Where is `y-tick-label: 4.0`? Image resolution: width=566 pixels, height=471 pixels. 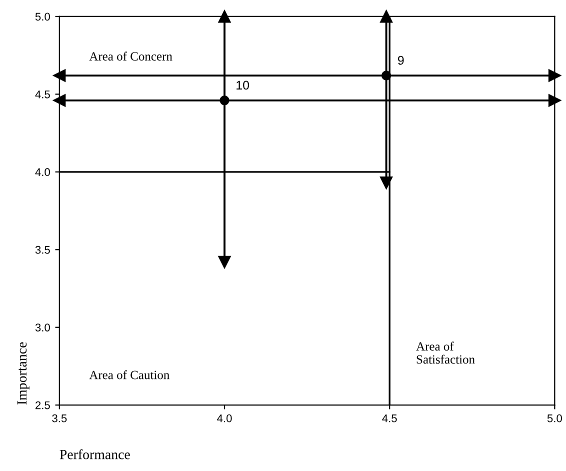
y-tick-label: 4.0 is located at coordinates (42, 172).